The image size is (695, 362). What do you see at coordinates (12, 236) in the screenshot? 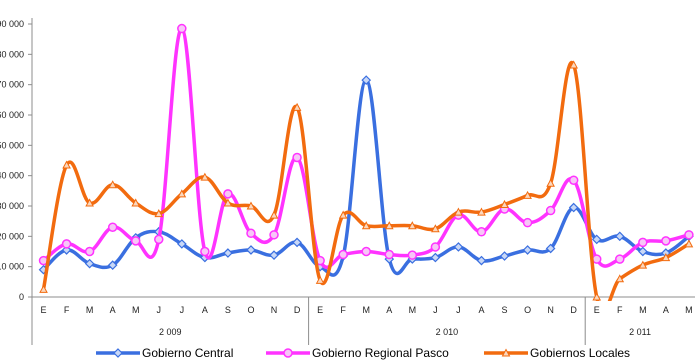
I see `y-tick-label: 20 000` at bounding box center [12, 236].